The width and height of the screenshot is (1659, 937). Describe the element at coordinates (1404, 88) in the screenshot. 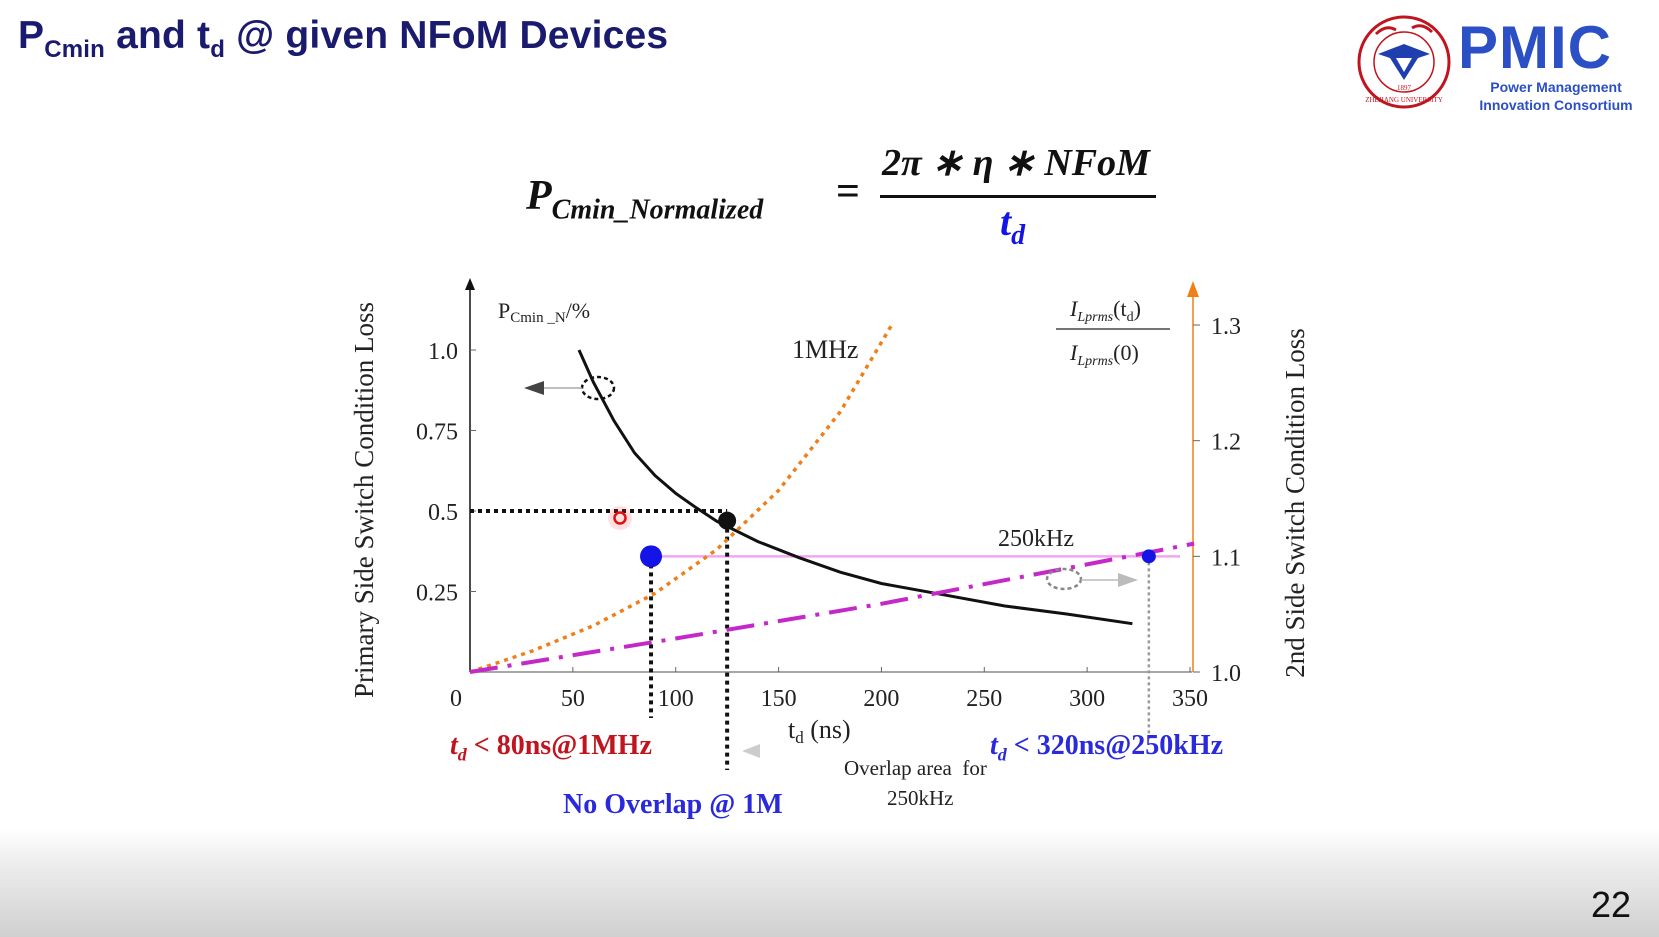

I see `seal-year: 1897` at that location.